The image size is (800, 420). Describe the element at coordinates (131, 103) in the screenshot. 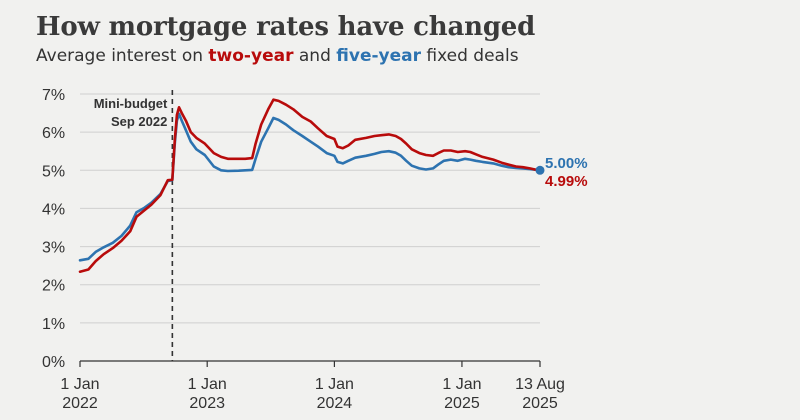

I see `annotation-label: Mini-budget` at that location.